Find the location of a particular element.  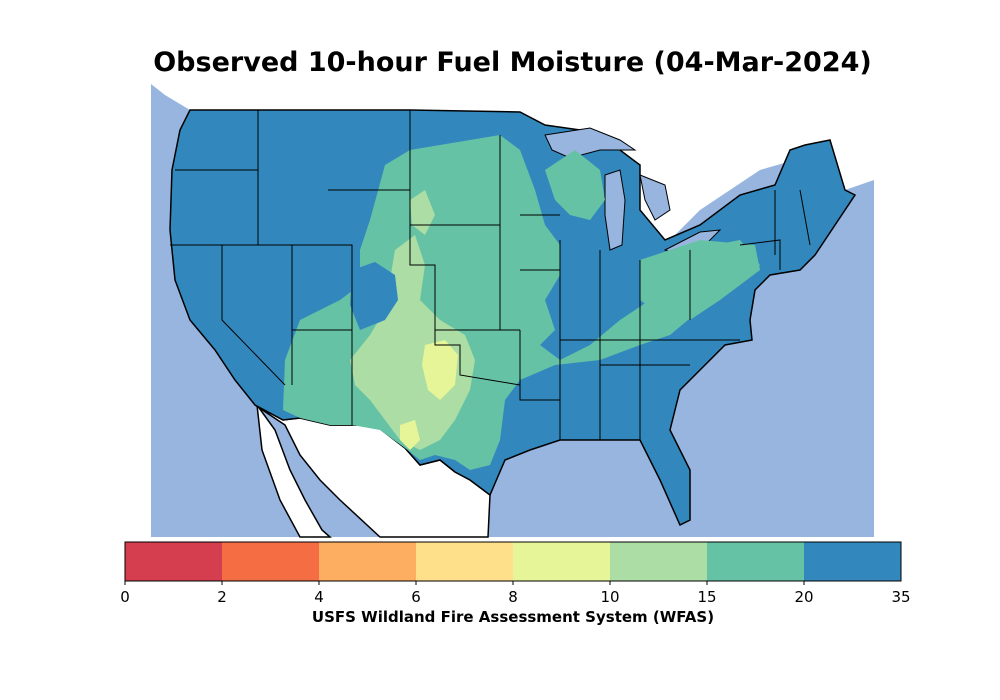

colorbar-frame is located at coordinates (513, 561).